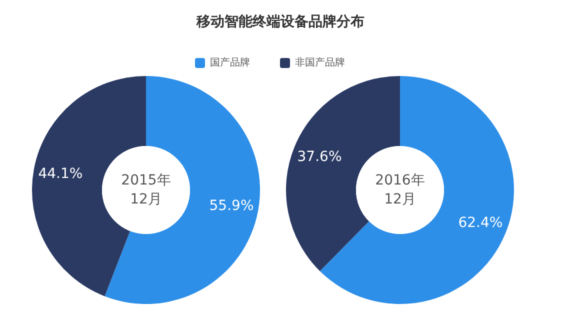  I want to click on chart-title: 移动智能终端设备品牌分布, so click(280, 22).